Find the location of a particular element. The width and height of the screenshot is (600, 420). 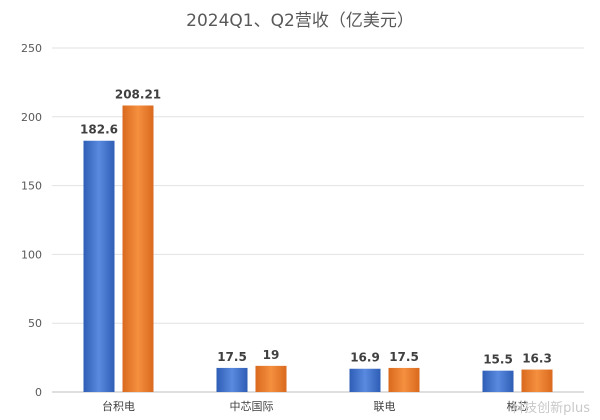

x-axis: 台积电 中芯国际 联电 格芯 is located at coordinates (315, 406).